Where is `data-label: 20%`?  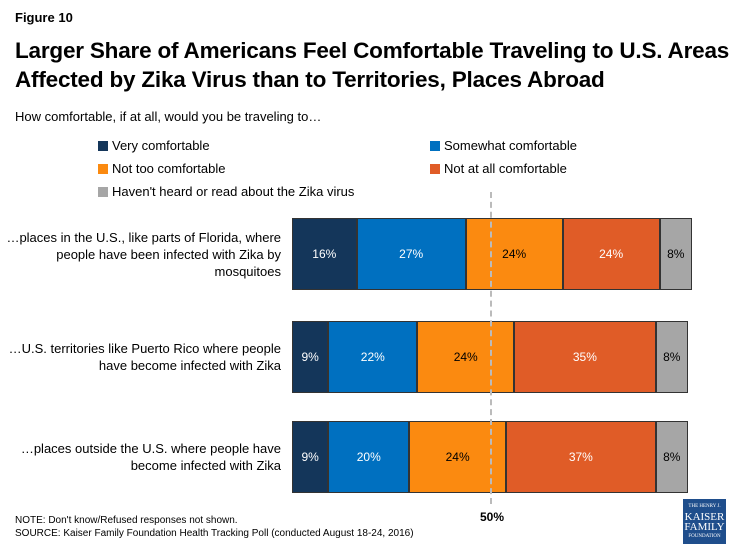 data-label: 20% is located at coordinates (368, 457).